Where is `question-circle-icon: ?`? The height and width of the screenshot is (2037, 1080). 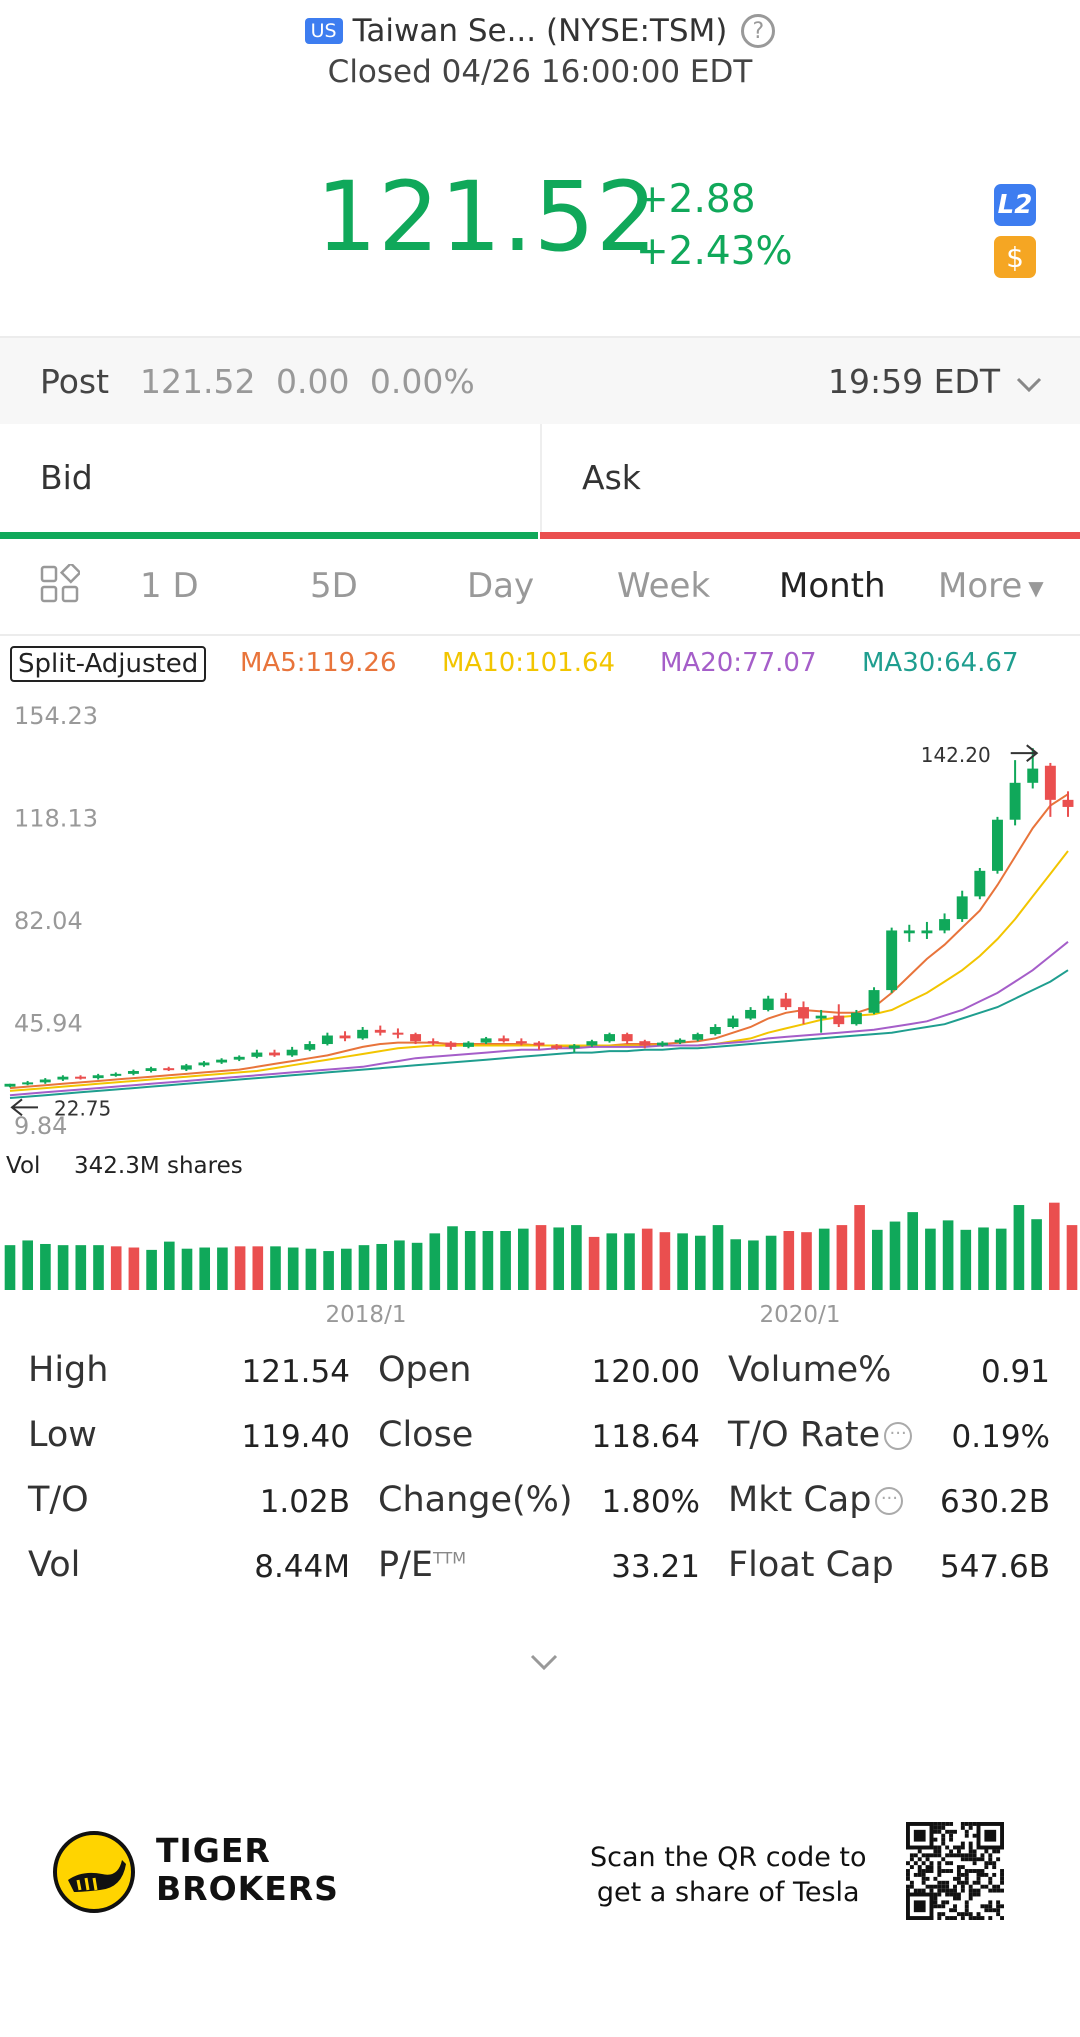
question-circle-icon: ? is located at coordinates (758, 31).